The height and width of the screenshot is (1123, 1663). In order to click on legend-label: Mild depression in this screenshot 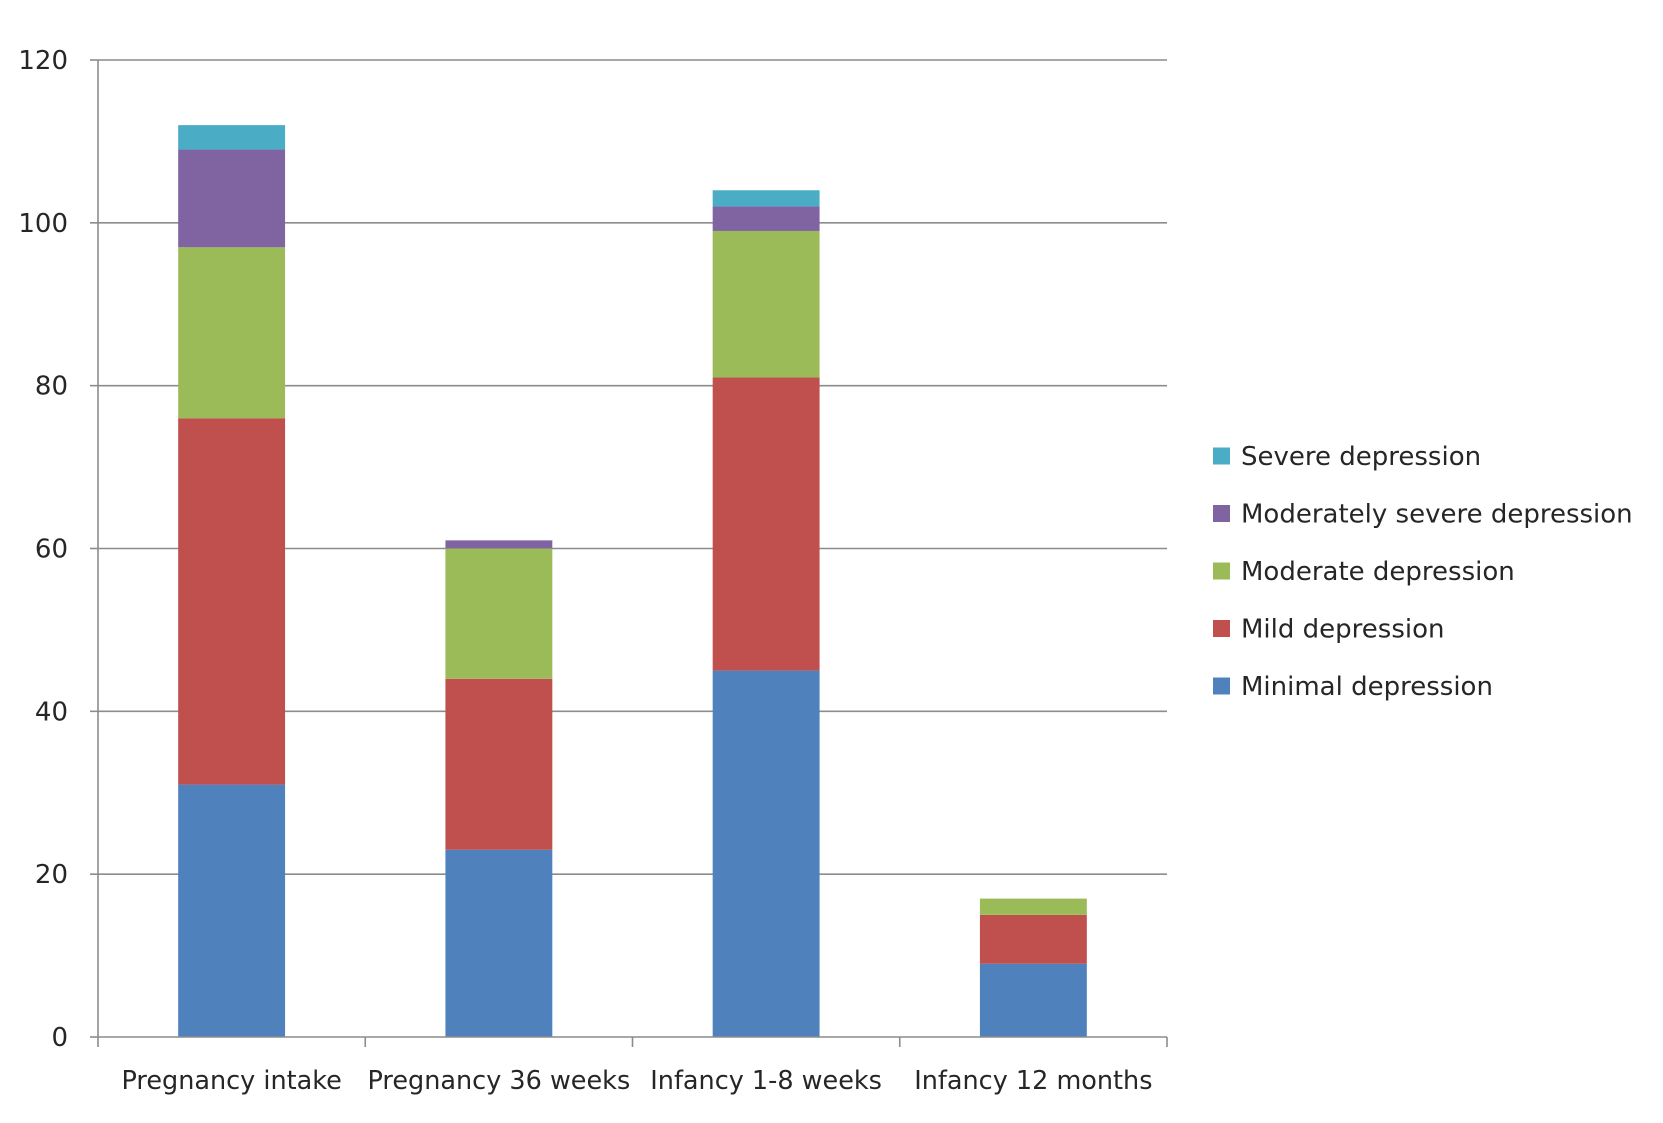, I will do `click(1342, 630)`.